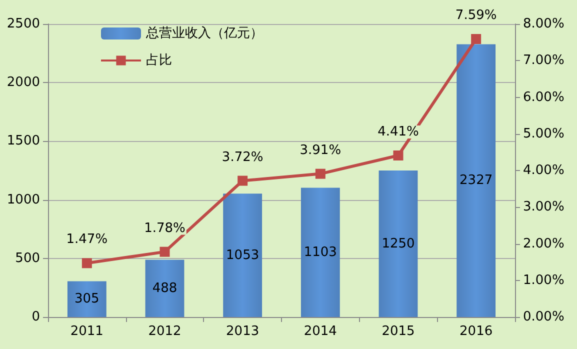  Describe the element at coordinates (543, 170) in the screenshot. I see `y2-tick-label: 4.00%` at that location.